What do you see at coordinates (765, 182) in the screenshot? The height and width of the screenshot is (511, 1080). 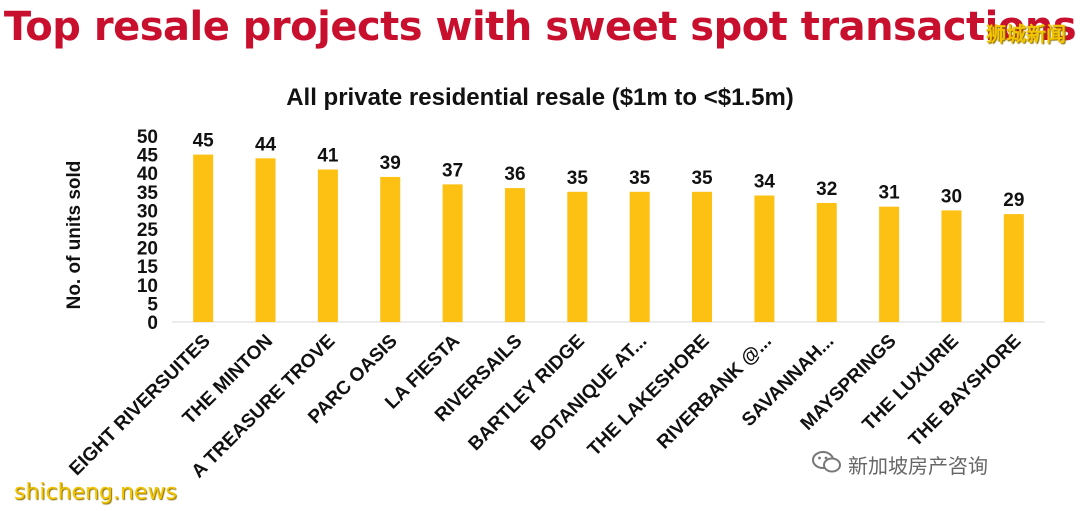 I see `data-label: 34` at bounding box center [765, 182].